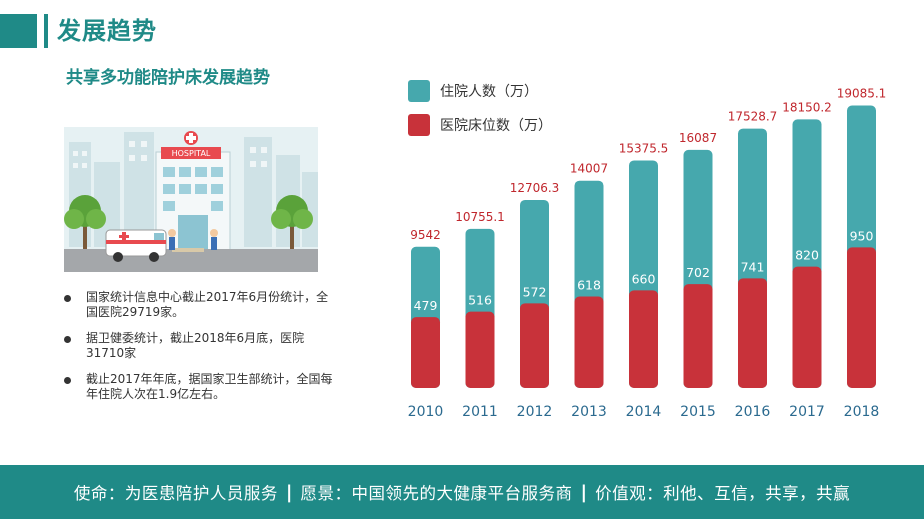 This screenshot has width=924, height=519. I want to click on x-tick-2012: 2012, so click(535, 412).